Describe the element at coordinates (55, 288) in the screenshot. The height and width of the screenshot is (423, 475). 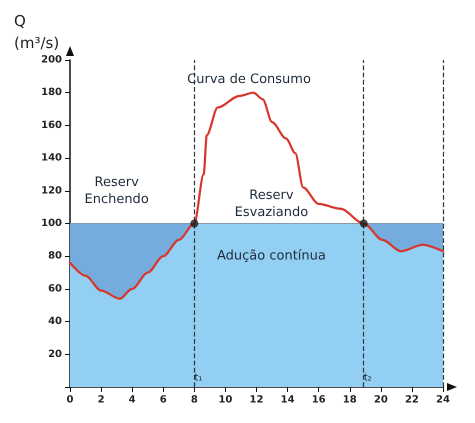
I see `y-tick-label: 60` at that location.